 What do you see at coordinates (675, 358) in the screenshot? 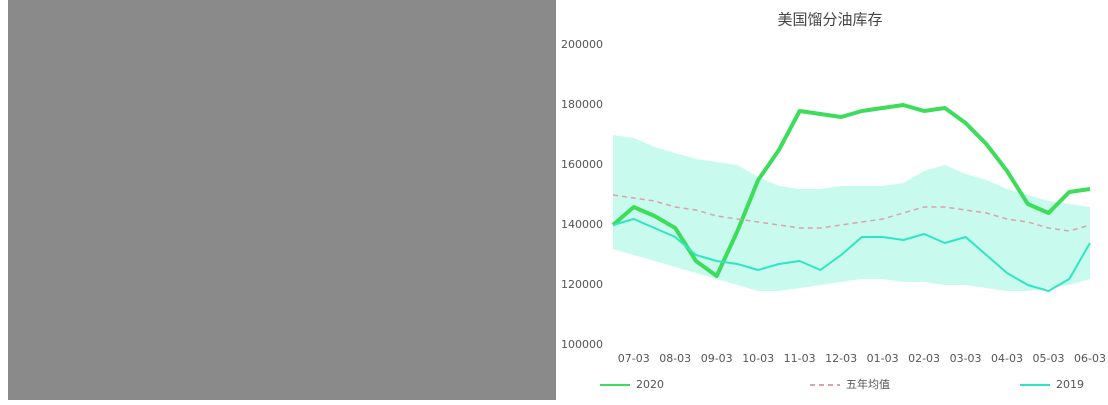
I see `x-tick-label: 08-03` at bounding box center [675, 358].